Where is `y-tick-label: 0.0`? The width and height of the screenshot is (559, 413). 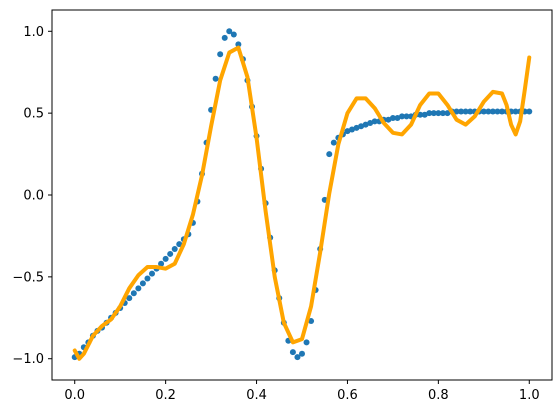 y-tick-label: 0.0 is located at coordinates (33, 196).